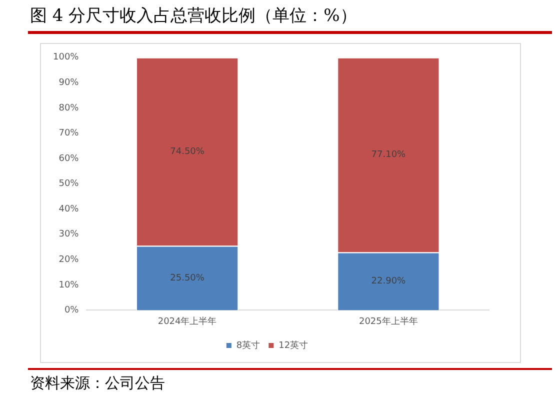 This screenshot has height=402, width=558. I want to click on data-label: 77.10%, so click(388, 155).